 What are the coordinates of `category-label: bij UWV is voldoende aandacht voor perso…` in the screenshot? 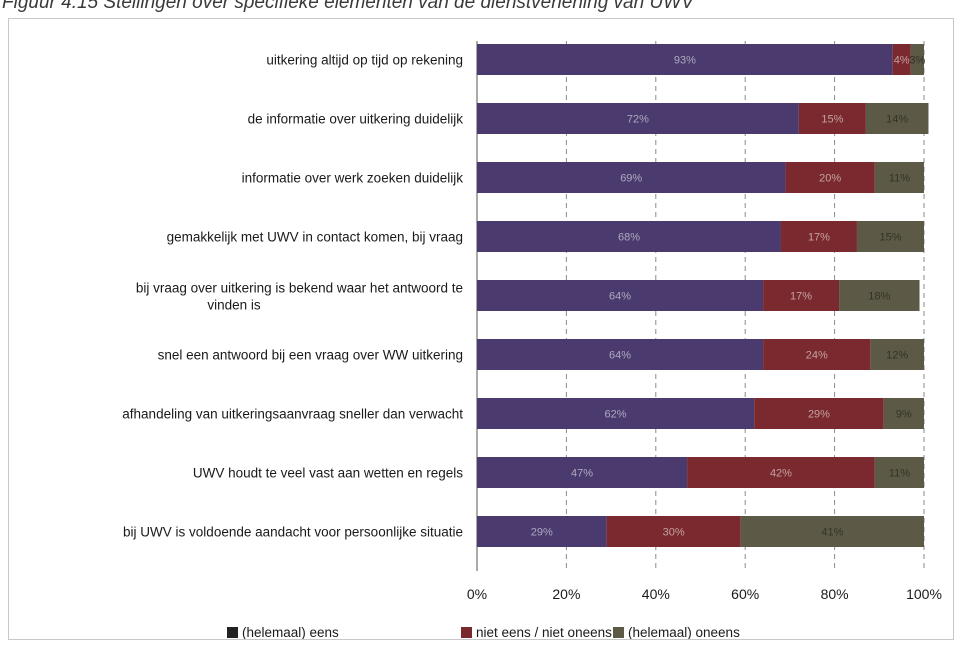 It's located at (293, 532).